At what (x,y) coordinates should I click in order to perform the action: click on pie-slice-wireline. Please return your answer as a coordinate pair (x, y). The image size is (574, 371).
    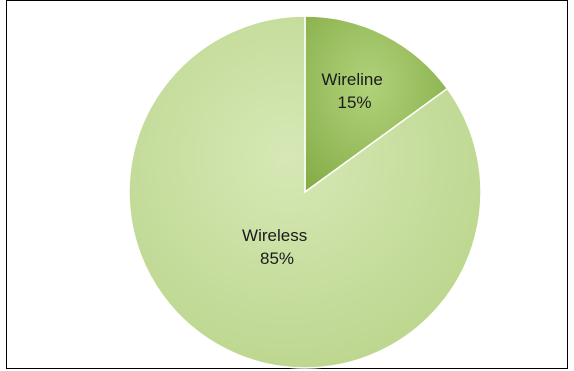
    Looking at the image, I should click on (376, 104).